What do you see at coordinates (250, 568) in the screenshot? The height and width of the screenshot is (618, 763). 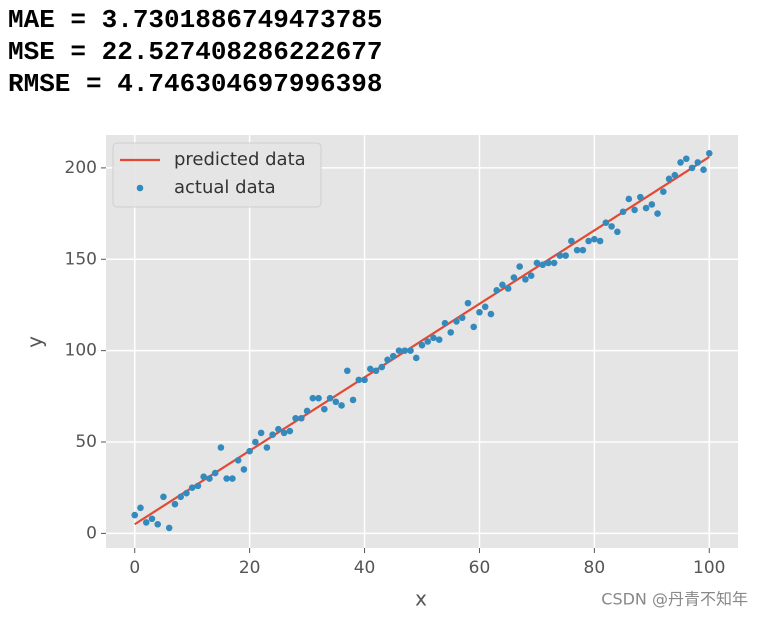 I see `x-tick-label: 20` at bounding box center [250, 568].